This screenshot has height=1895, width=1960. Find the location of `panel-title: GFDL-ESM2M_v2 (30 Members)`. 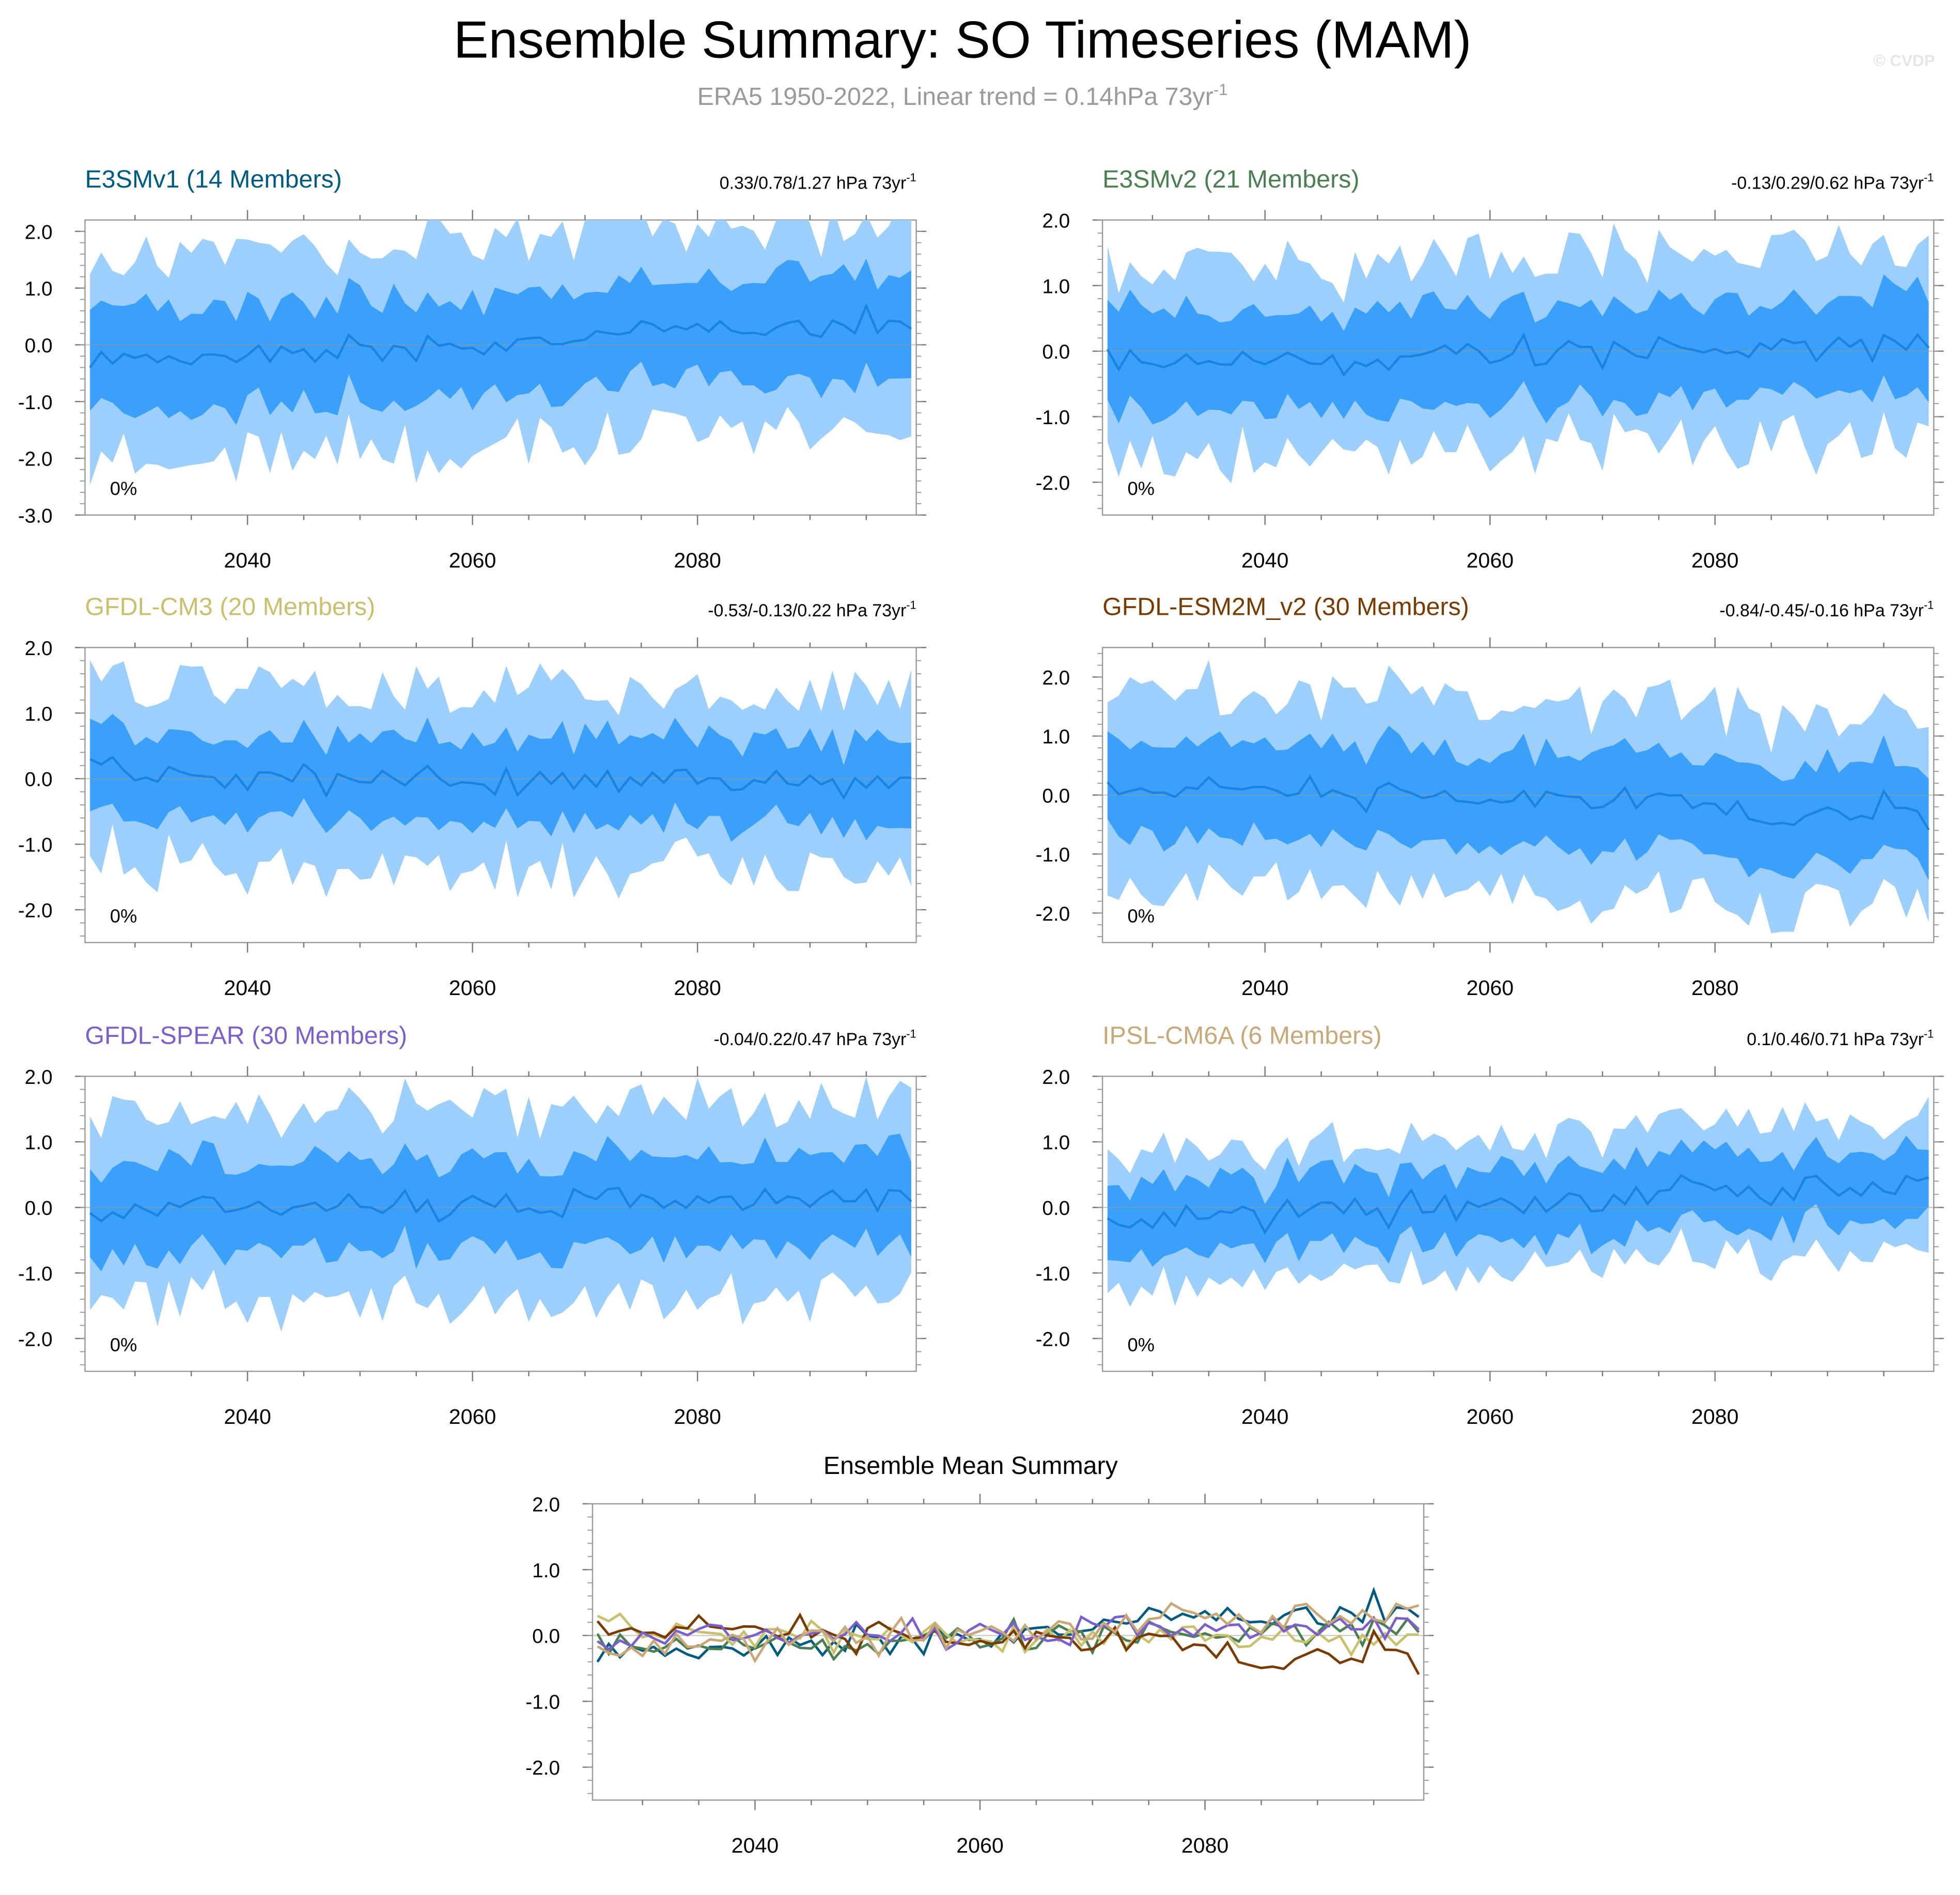

panel-title: GFDL-ESM2M_v2 (30 Members) is located at coordinates (1285, 606).